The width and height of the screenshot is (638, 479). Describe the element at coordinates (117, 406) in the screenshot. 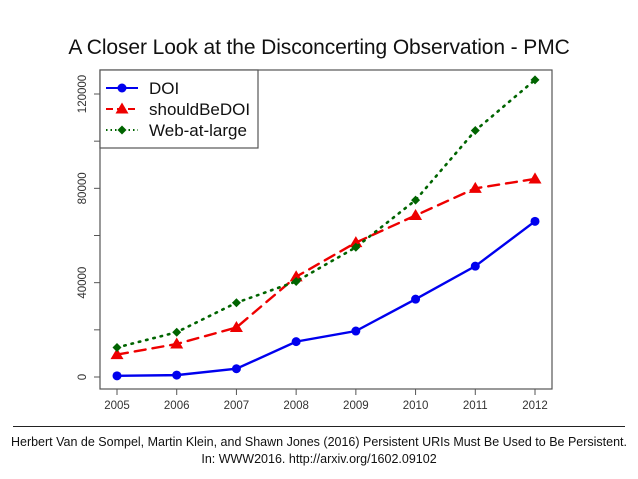

I see `x-tick-label: 2005` at that location.